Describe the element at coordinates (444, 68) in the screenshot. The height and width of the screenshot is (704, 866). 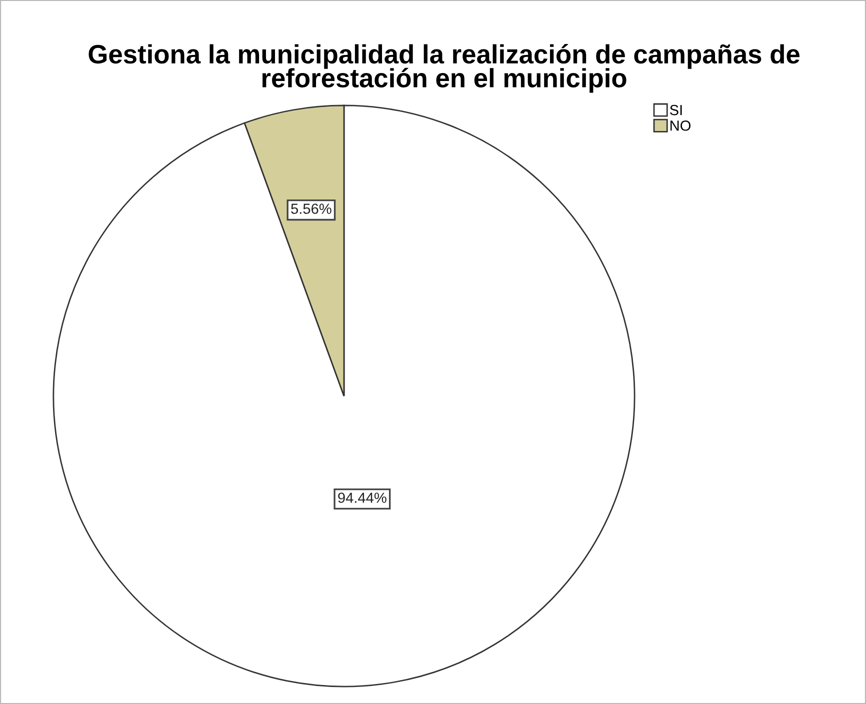
I see `chart-title: Gestiona la municipalidad la realización de campañas de reforestación en el municipio` at that location.